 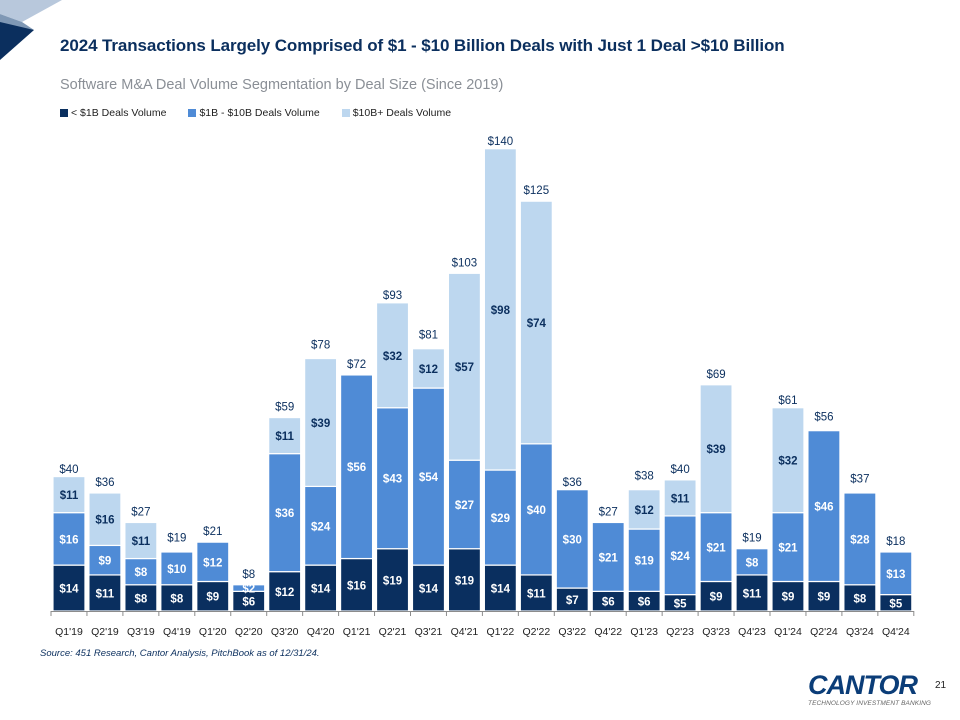 I want to click on bar-total-label: $78, so click(x=320, y=345).